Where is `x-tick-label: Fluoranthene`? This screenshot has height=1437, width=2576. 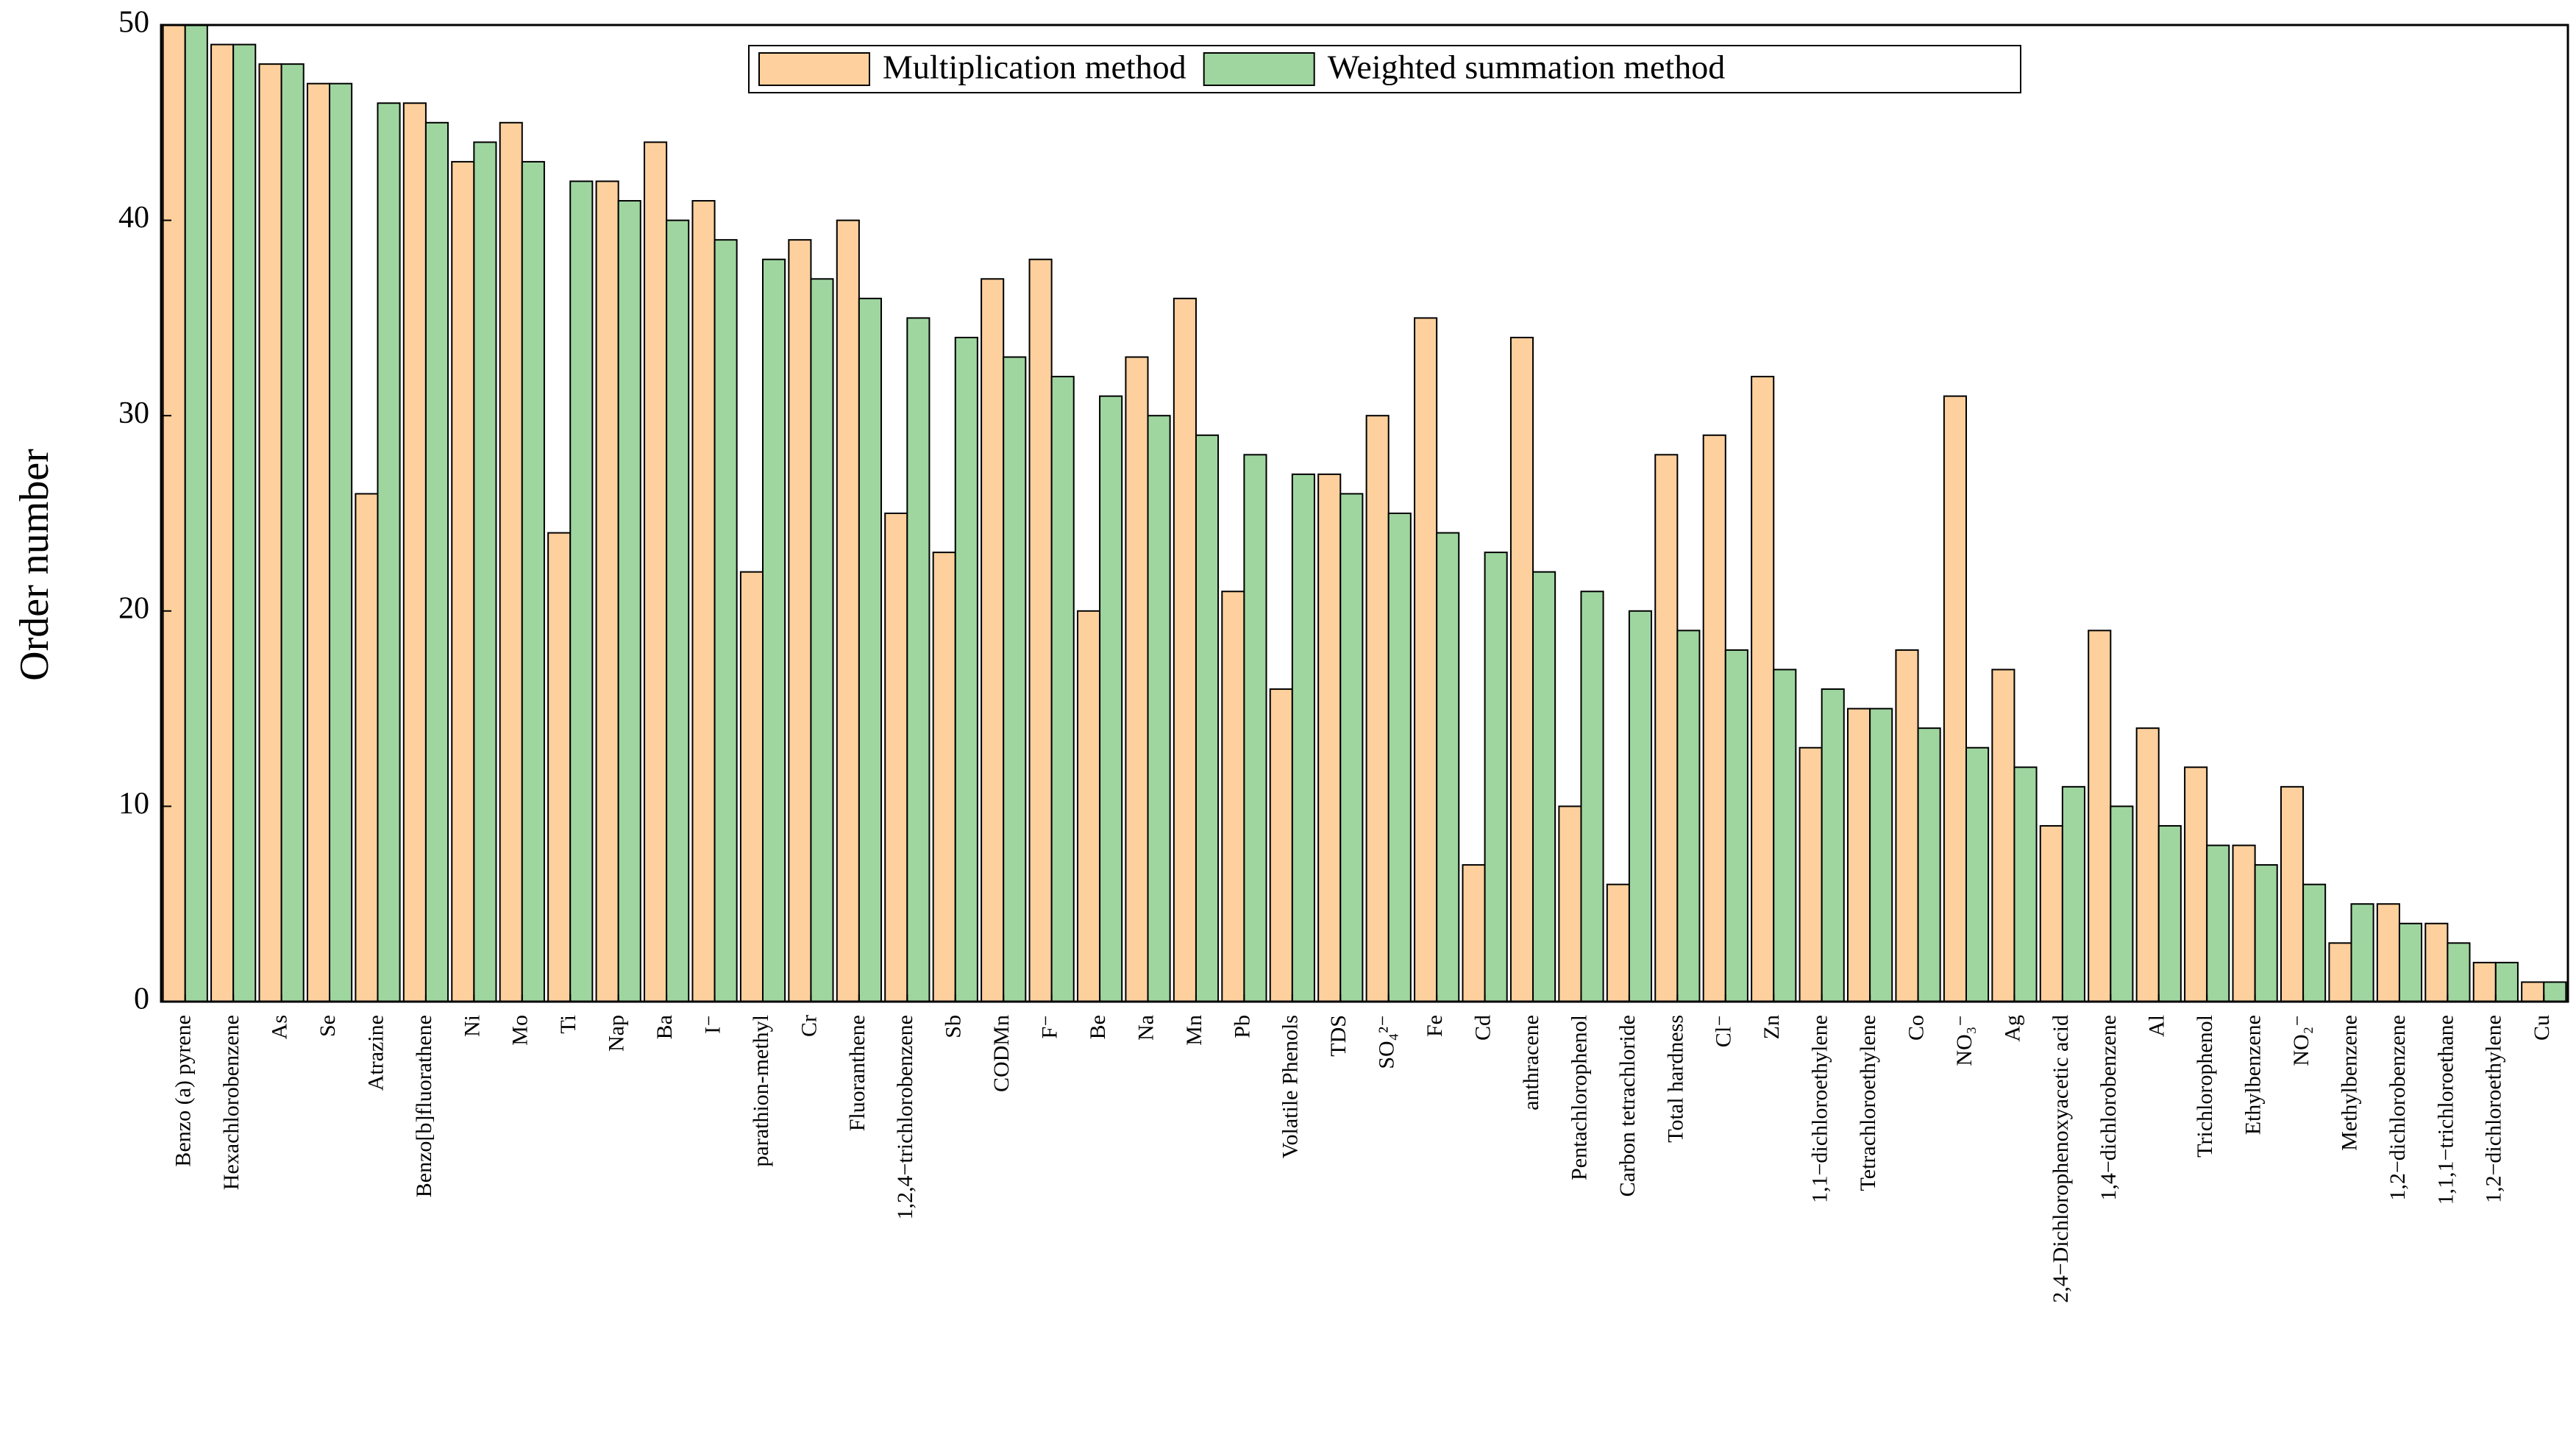 x-tick-label: Fluoranthene is located at coordinates (857, 1073).